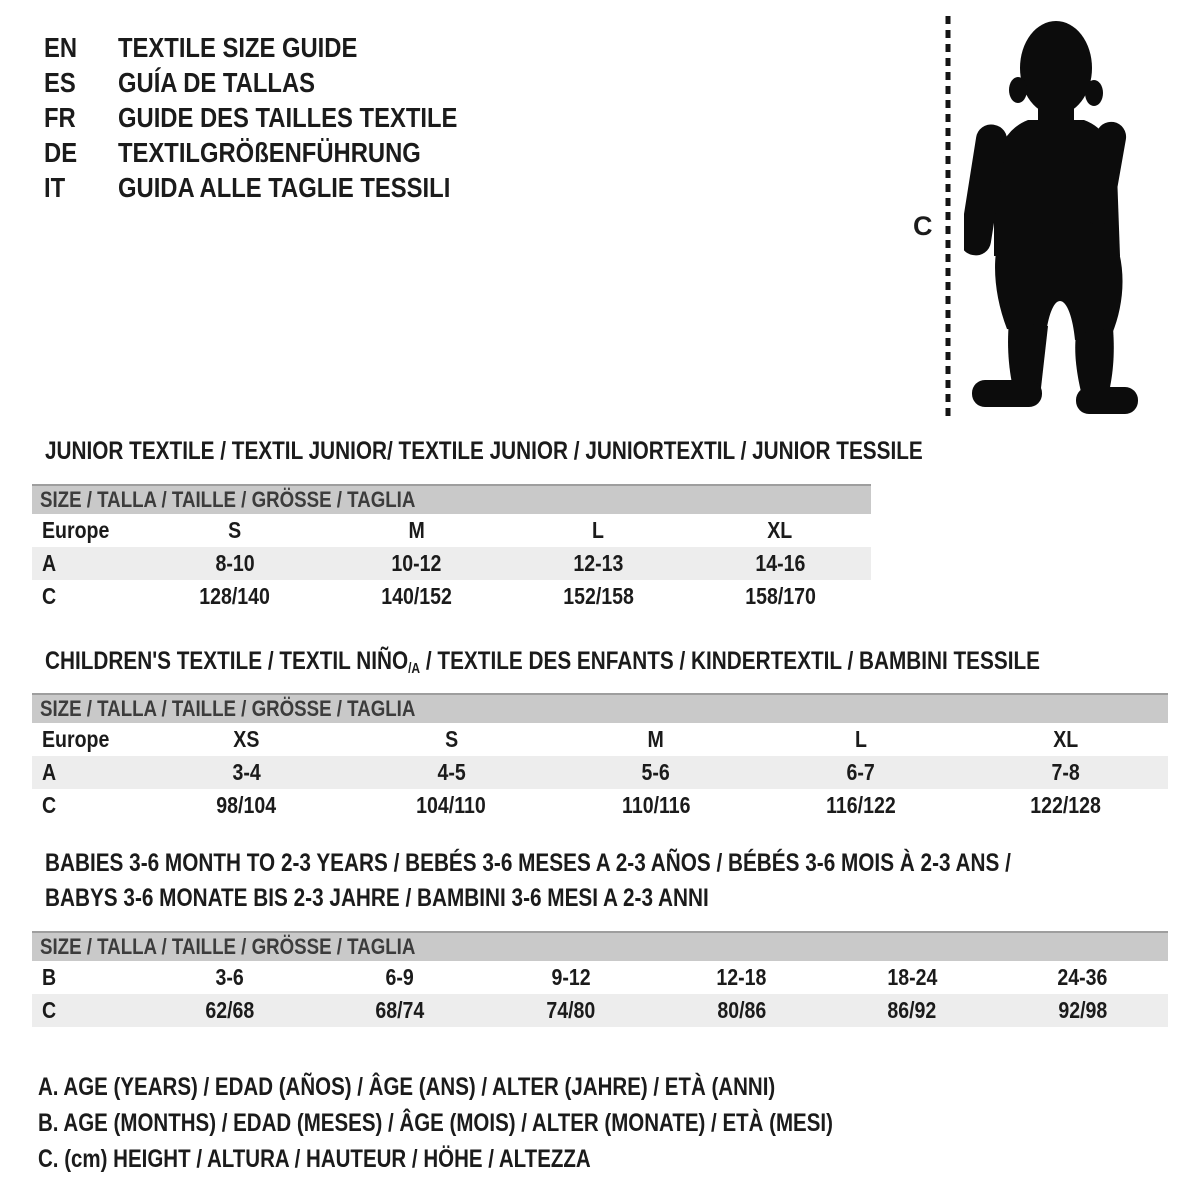 Image resolution: width=1200 pixels, height=1200 pixels. I want to click on height-measure-line, so click(948, 219).